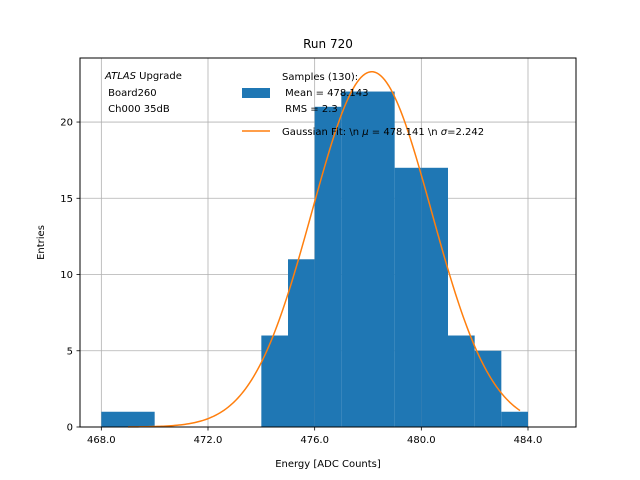 The width and height of the screenshot is (640, 480). Describe the element at coordinates (256, 93) in the screenshot. I see `legend-histogram-swatch` at that location.